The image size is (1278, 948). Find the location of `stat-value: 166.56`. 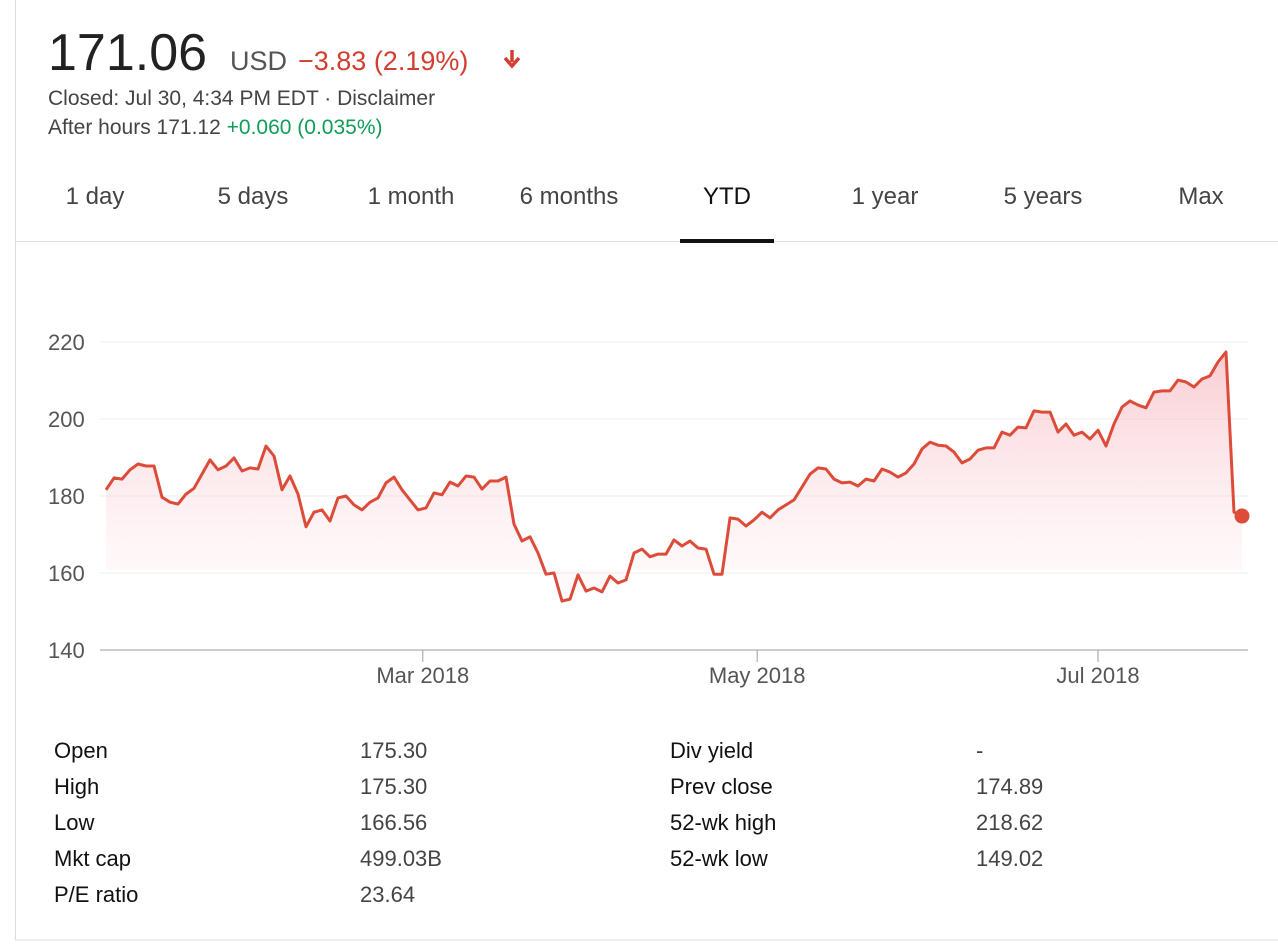

stat-value: 166.56 is located at coordinates (393, 822).